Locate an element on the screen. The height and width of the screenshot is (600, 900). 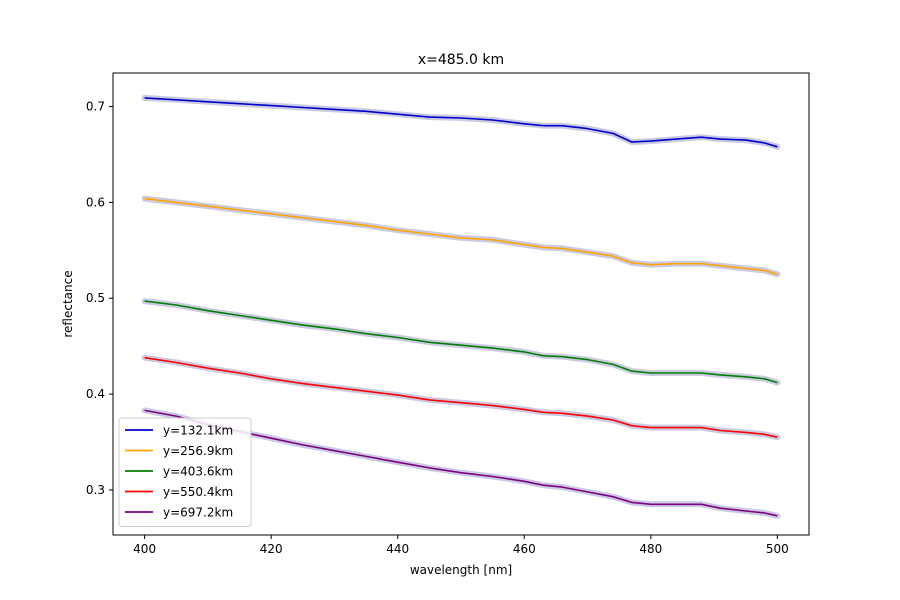
legend-label: y=256.9km is located at coordinates (198, 451).